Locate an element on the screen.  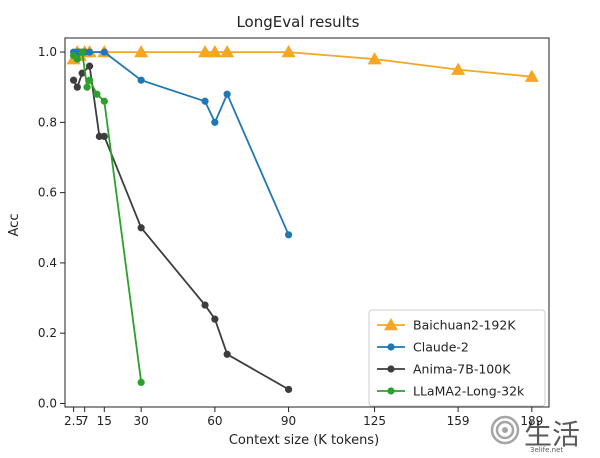
x-tick-label: 90 is located at coordinates (288, 421).